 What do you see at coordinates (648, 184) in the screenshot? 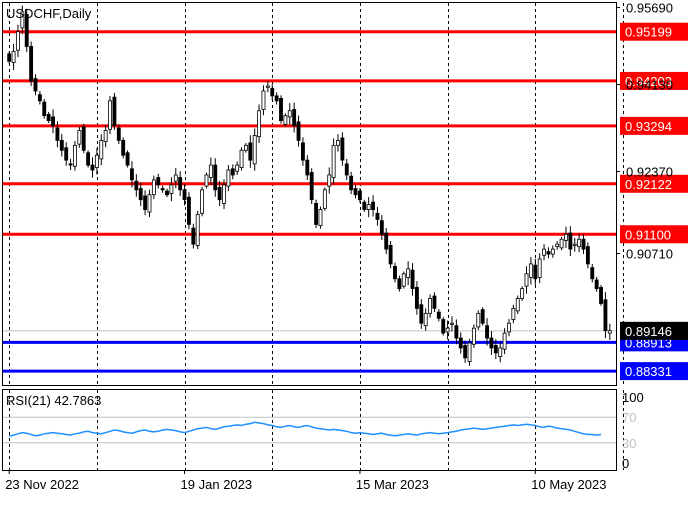
I see `level-label: 0.92122` at bounding box center [648, 184].